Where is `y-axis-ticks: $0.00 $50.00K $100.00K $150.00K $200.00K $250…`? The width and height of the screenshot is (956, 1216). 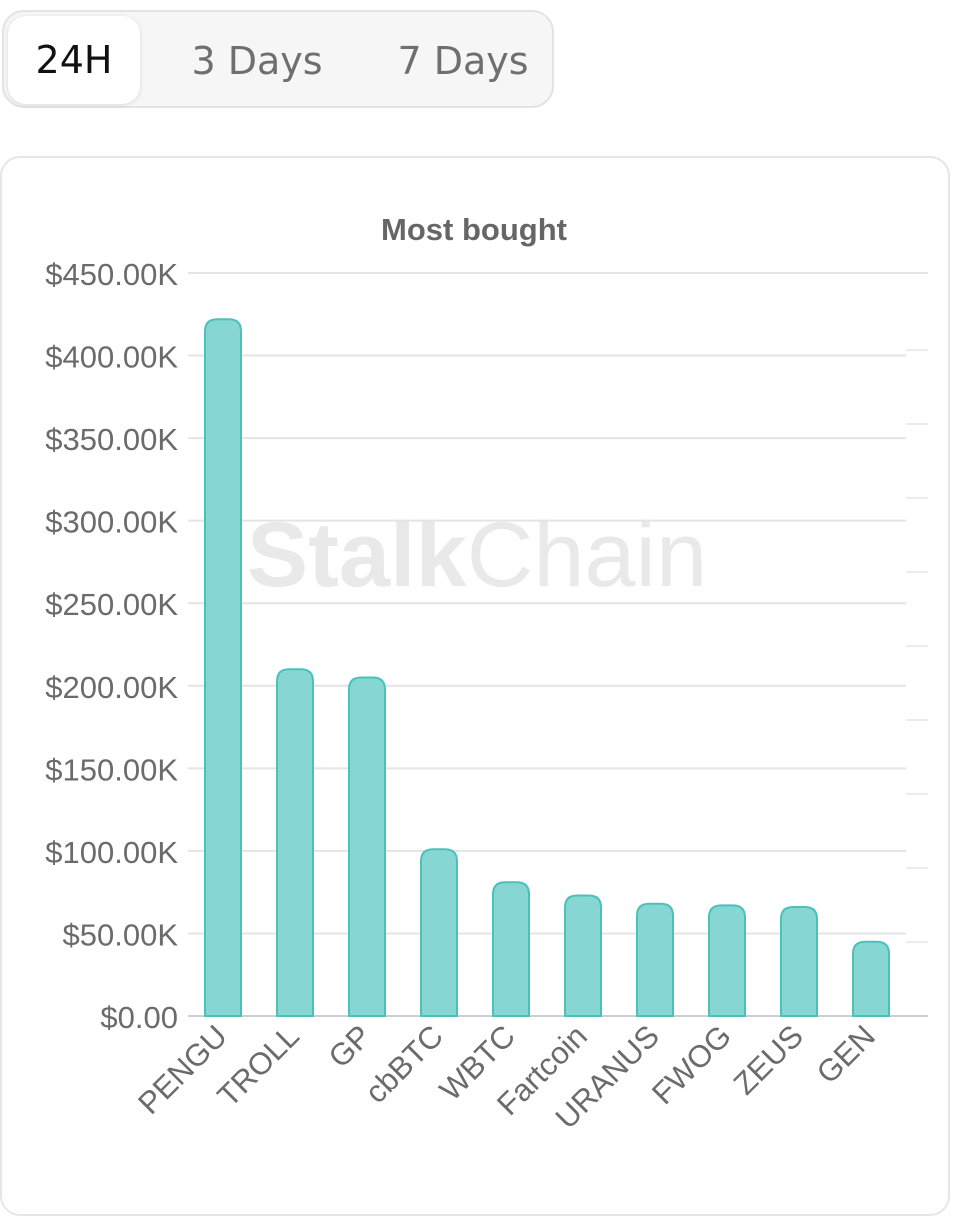
y-axis-ticks: $0.00 $50.00K $100.00K $150.00K $200.00K $250… is located at coordinates (111, 646).